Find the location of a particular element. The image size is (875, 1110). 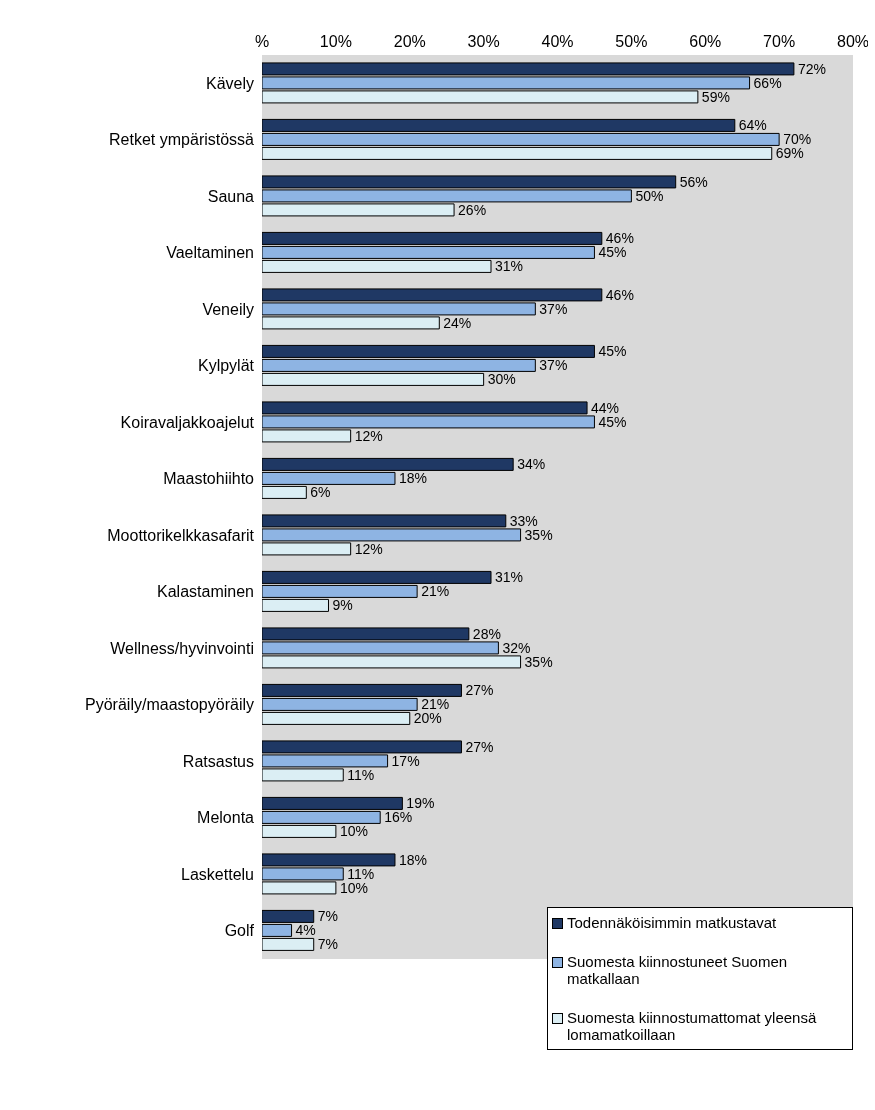

y-tick-label: Koiravaljakkoajelut is located at coordinates (187, 422).